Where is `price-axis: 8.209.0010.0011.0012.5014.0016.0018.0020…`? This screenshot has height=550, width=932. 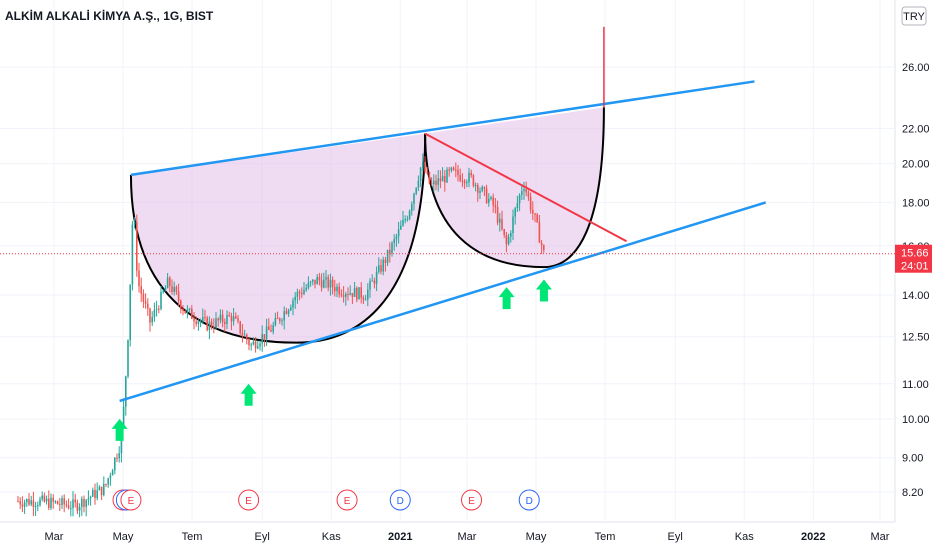
price-axis: 8.209.0010.0011.0012.5014.0016.0018.0020… is located at coordinates (913, 280).